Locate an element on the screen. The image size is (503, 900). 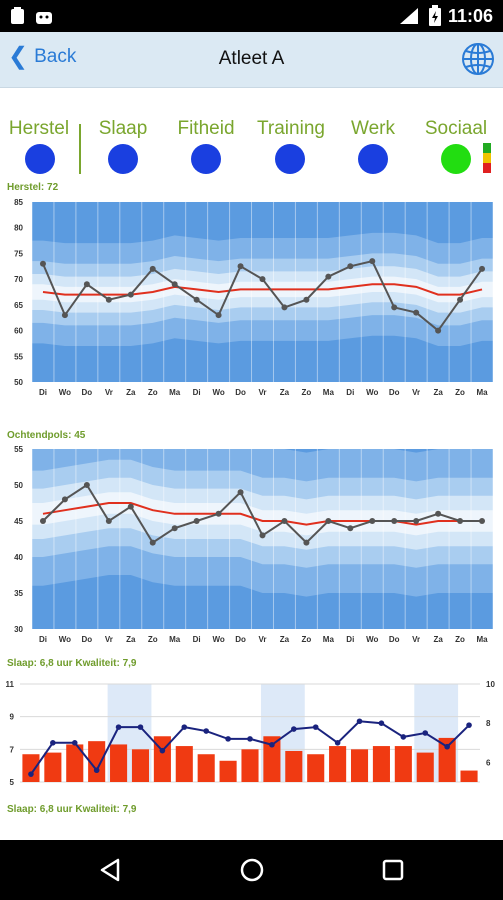
category-slaap: Slaap is located at coordinates (123, 128).